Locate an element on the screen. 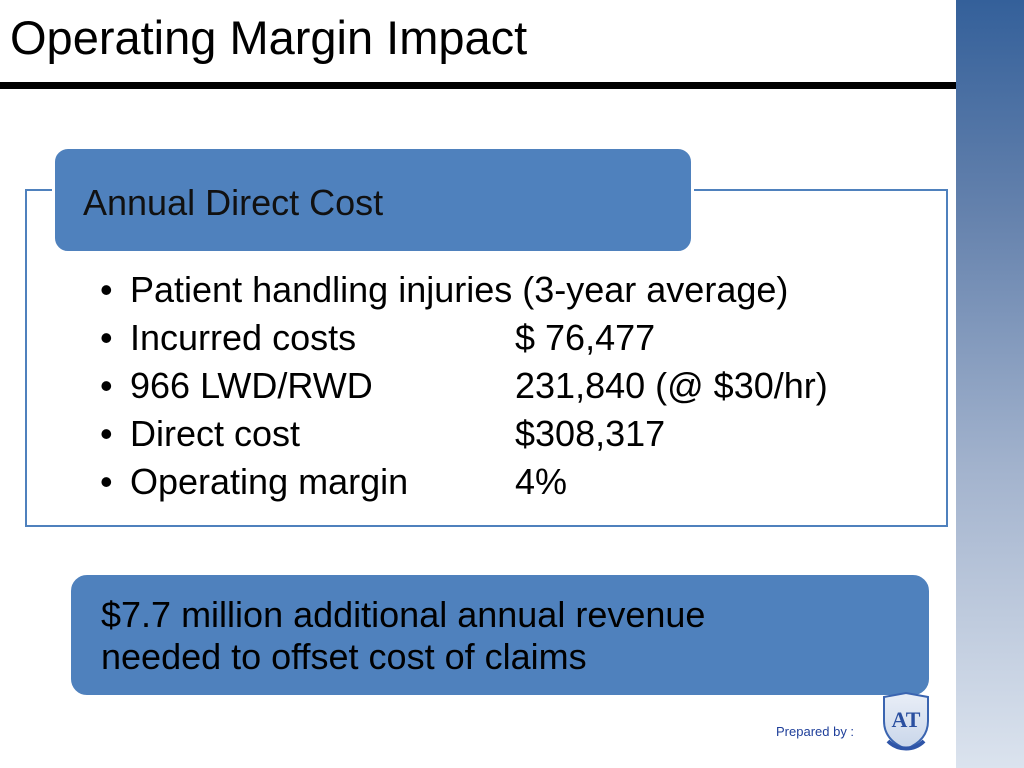 This screenshot has width=1024, height=768. bullet-text: Direct cost is located at coordinates (215, 433).